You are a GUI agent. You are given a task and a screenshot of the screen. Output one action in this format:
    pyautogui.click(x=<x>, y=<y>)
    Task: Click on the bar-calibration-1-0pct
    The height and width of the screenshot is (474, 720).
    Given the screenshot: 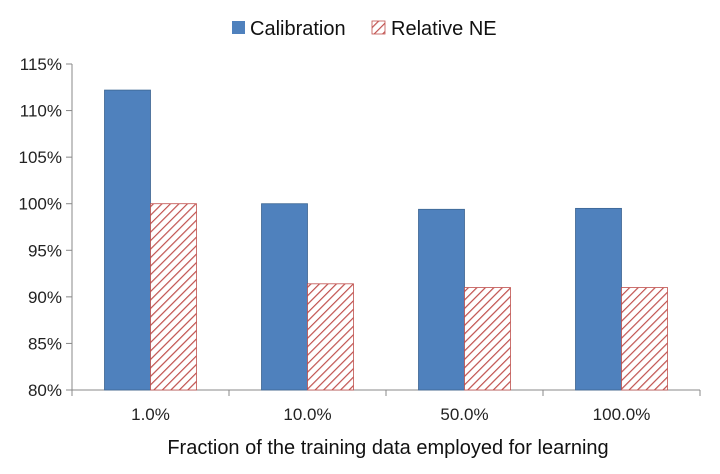 What is the action you would take?
    pyautogui.click(x=127, y=240)
    